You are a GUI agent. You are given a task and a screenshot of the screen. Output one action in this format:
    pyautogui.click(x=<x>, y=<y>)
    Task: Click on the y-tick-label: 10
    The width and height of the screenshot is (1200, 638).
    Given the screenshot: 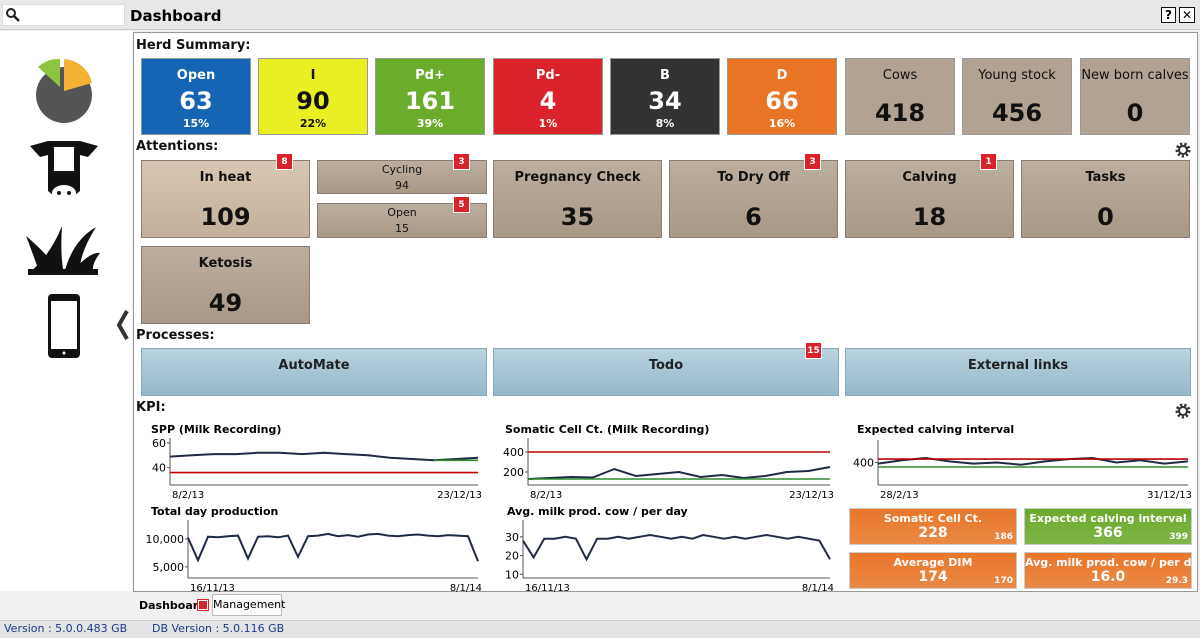 What is the action you would take?
    pyautogui.click(x=512, y=574)
    